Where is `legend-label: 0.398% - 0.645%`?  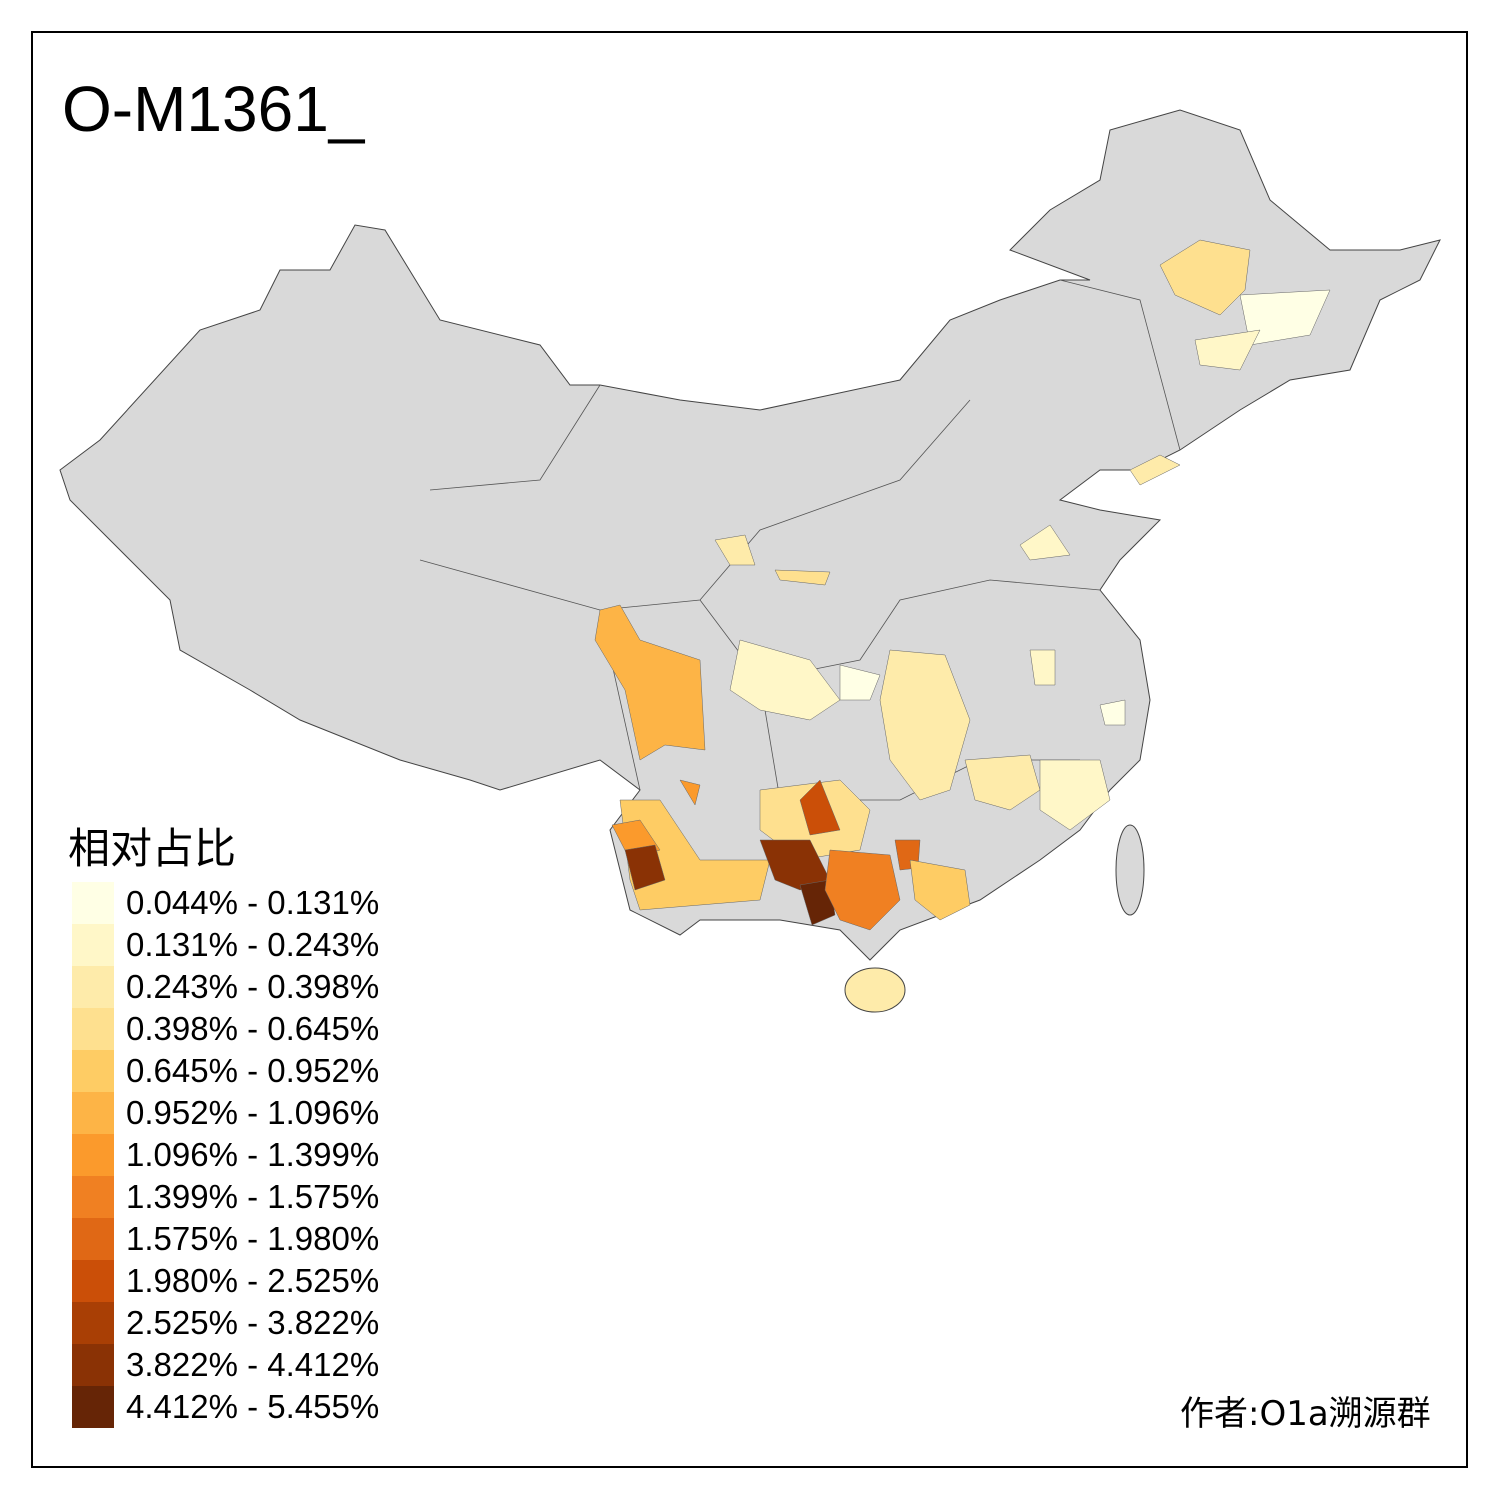
legend-label: 0.398% - 0.645% is located at coordinates (253, 1028).